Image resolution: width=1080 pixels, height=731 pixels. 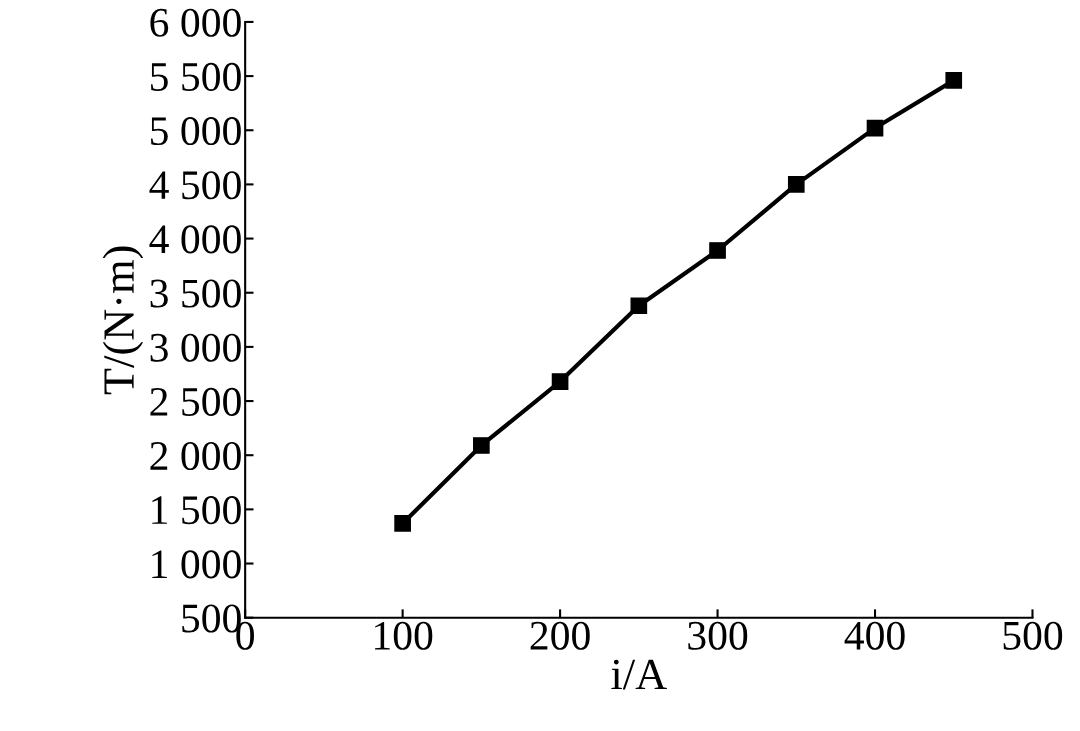 What do you see at coordinates (874, 635) in the screenshot?
I see `x-tick-label: 400` at bounding box center [874, 635].